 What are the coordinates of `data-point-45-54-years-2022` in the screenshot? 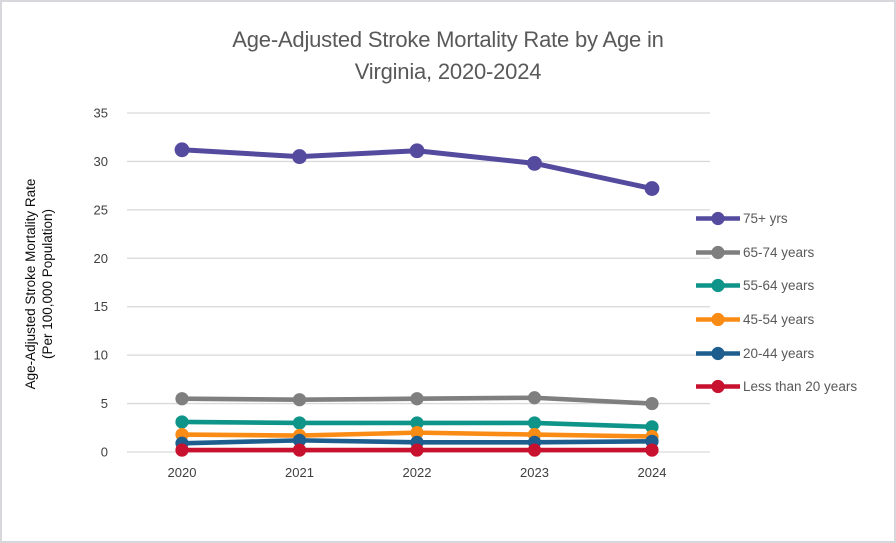 It's located at (417, 433).